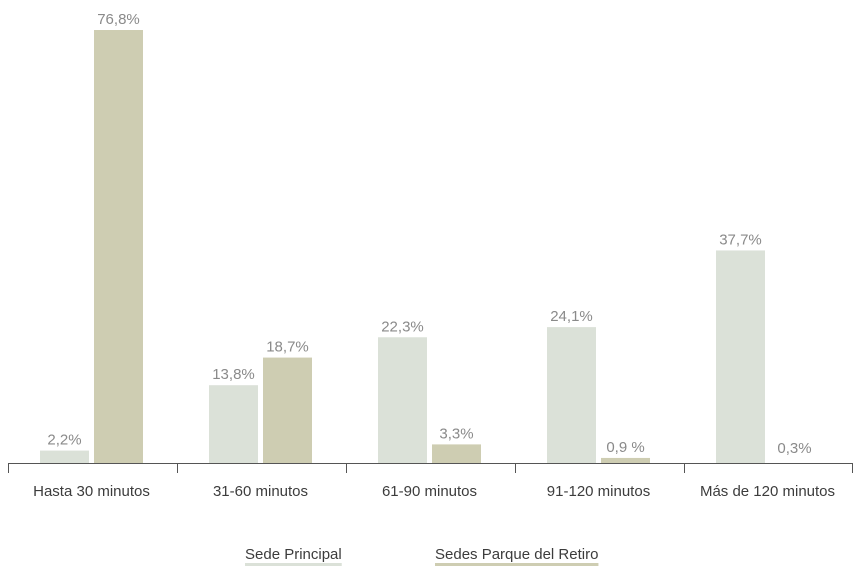 The height and width of the screenshot is (567, 853). I want to click on value-label: 37,7%, so click(740, 239).